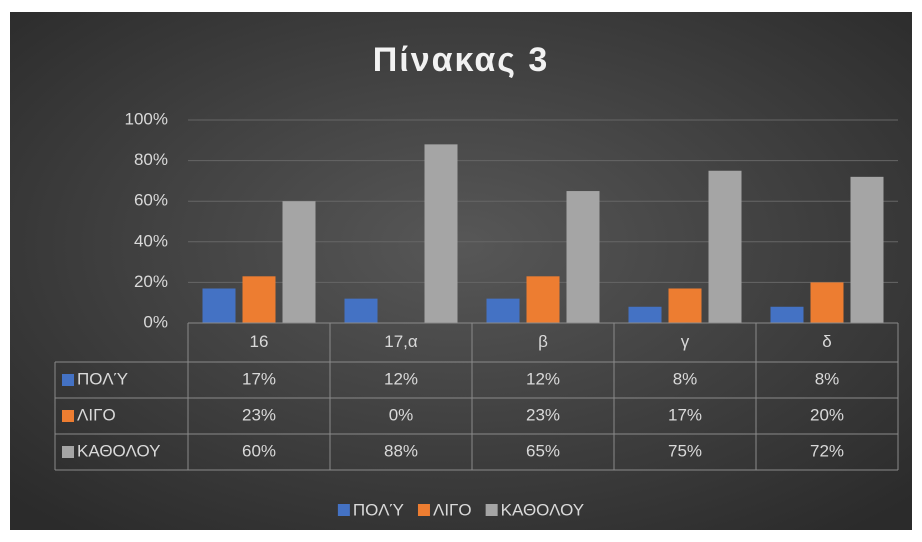 This screenshot has width=922, height=542. What do you see at coordinates (401, 450) in the screenshot?
I see `table-cell: 88%` at bounding box center [401, 450].